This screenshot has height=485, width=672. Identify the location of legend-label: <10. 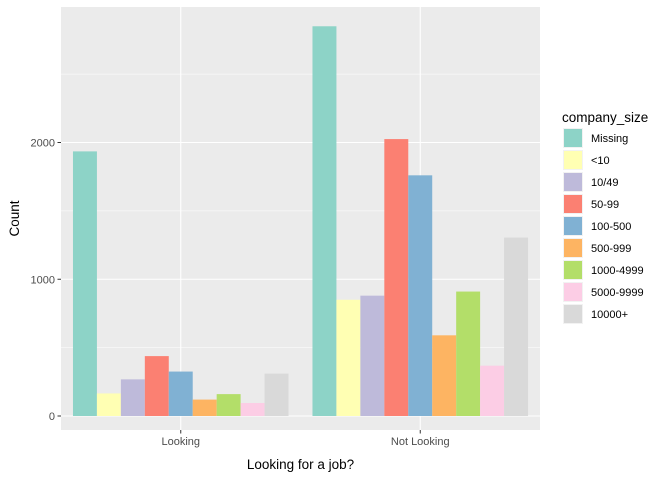
(600, 161).